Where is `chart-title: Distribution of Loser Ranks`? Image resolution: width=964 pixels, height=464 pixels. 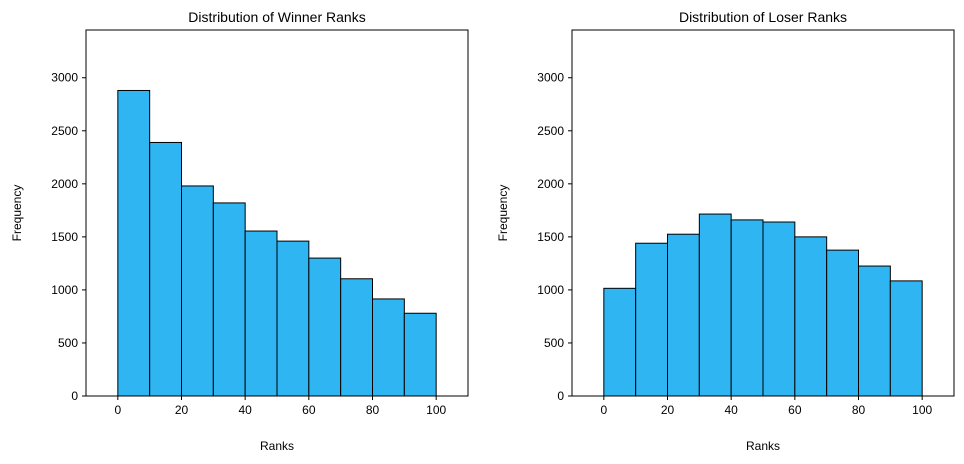 chart-title: Distribution of Loser Ranks is located at coordinates (763, 17).